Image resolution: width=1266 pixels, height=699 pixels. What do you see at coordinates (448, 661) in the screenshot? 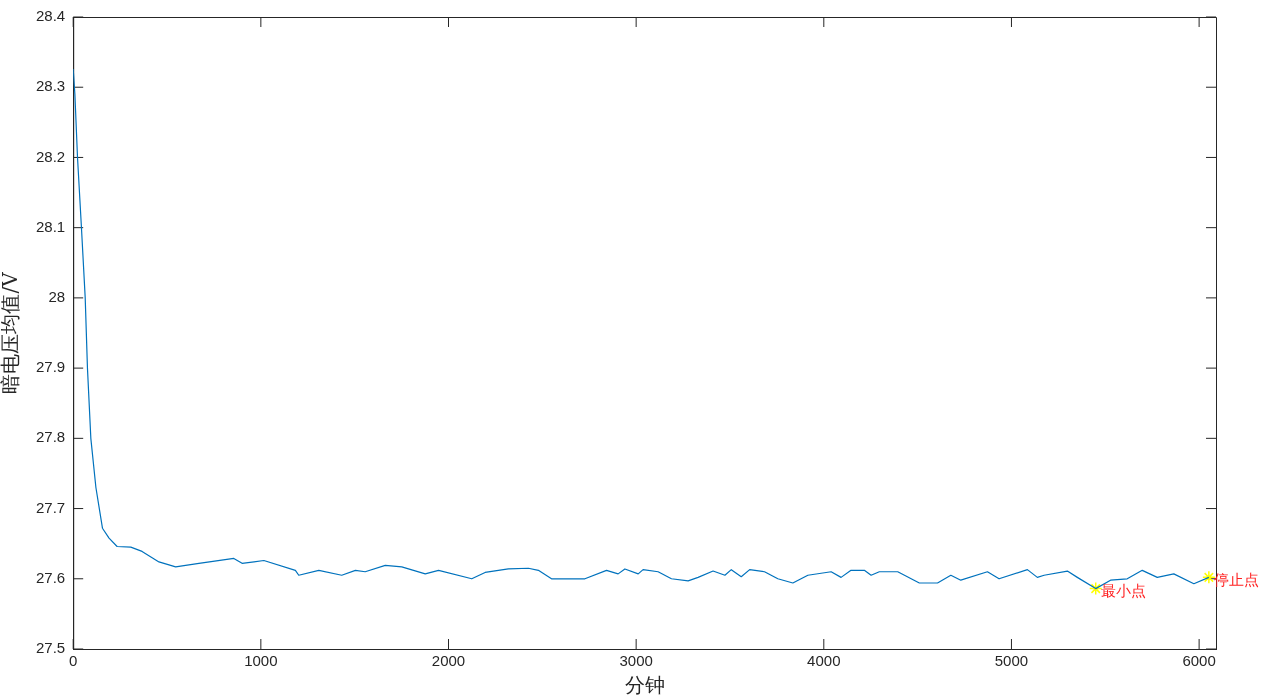
I see `x-tick-label: 2000` at bounding box center [448, 661].